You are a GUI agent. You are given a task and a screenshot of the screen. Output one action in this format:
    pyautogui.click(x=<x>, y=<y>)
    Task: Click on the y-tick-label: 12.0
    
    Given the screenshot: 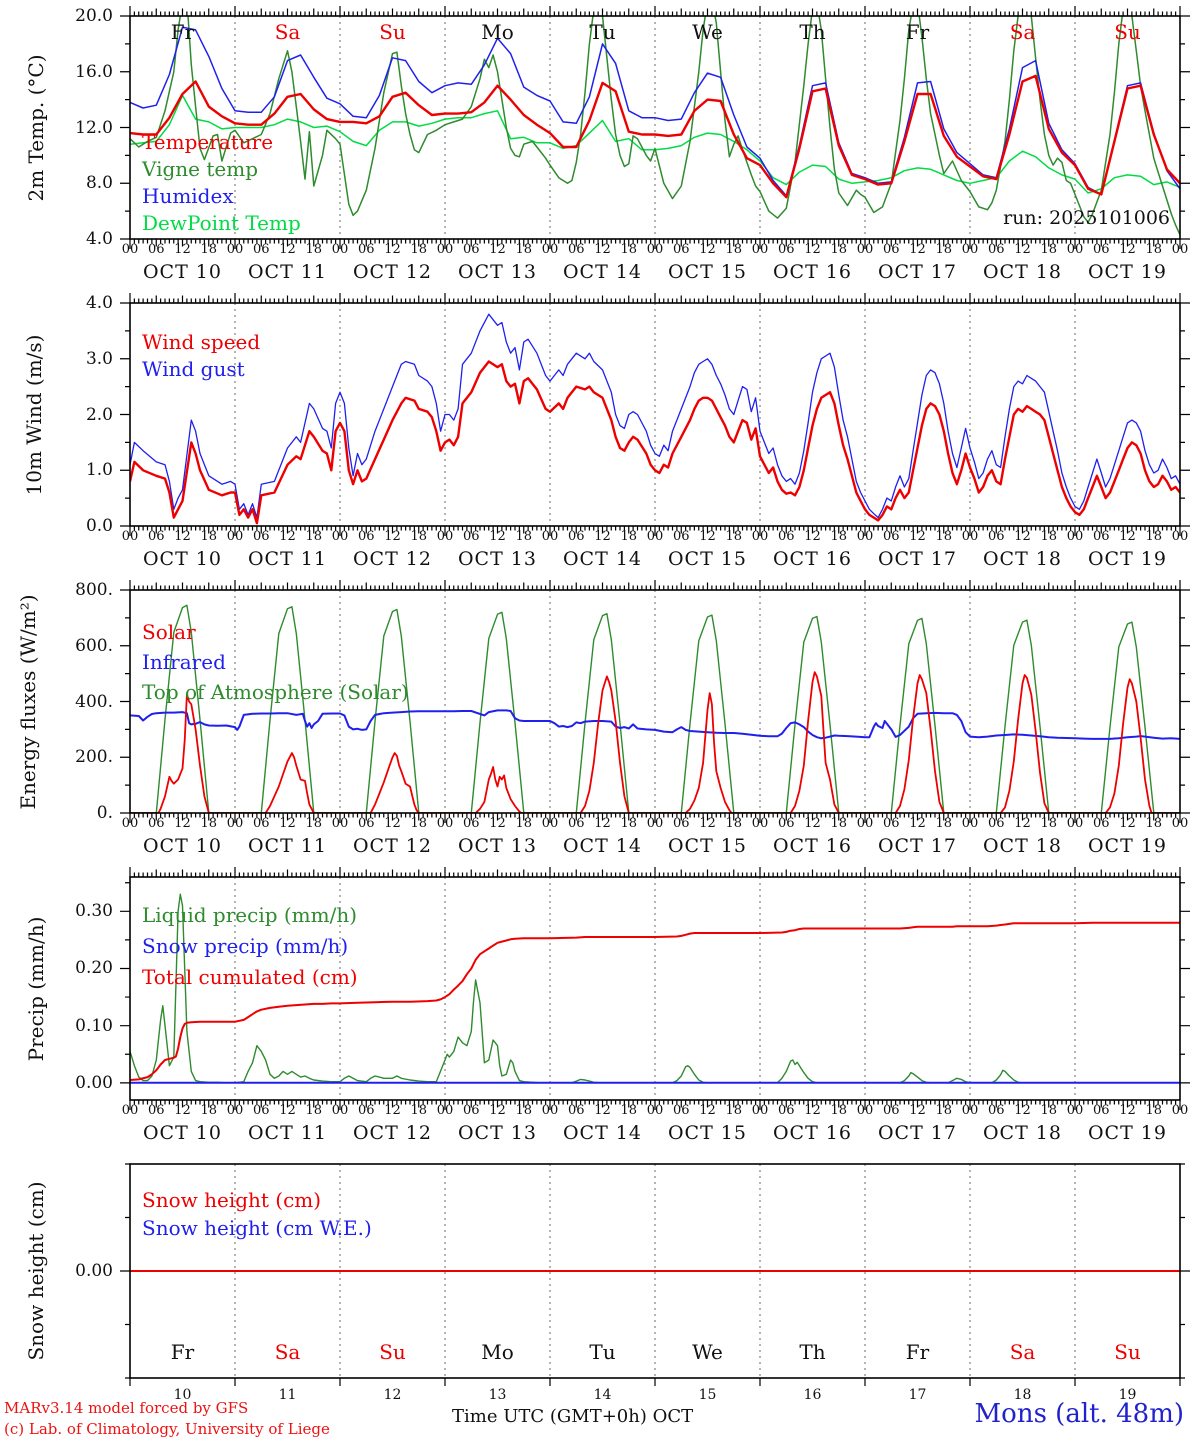 What is the action you would take?
    pyautogui.click(x=94, y=127)
    